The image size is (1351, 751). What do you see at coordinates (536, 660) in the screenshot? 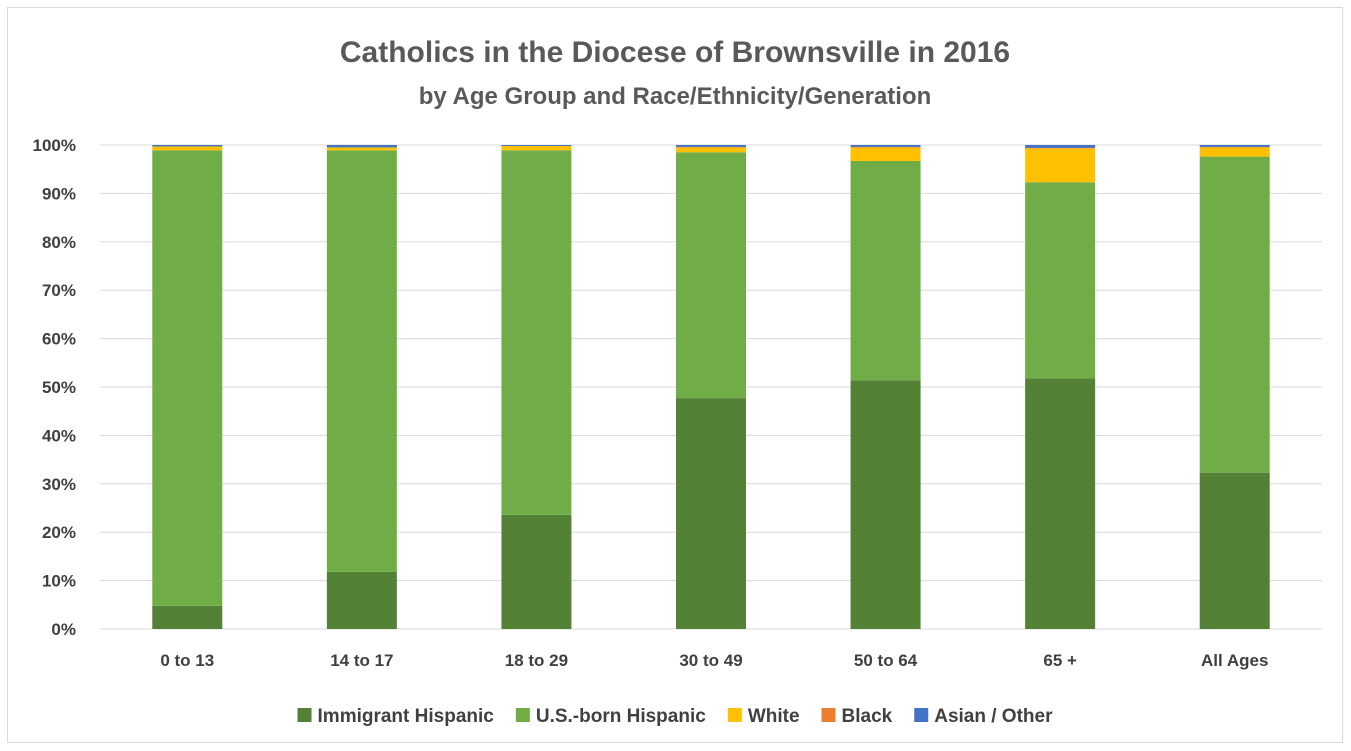
I see `x-tick-label: 18 to 29` at bounding box center [536, 660].